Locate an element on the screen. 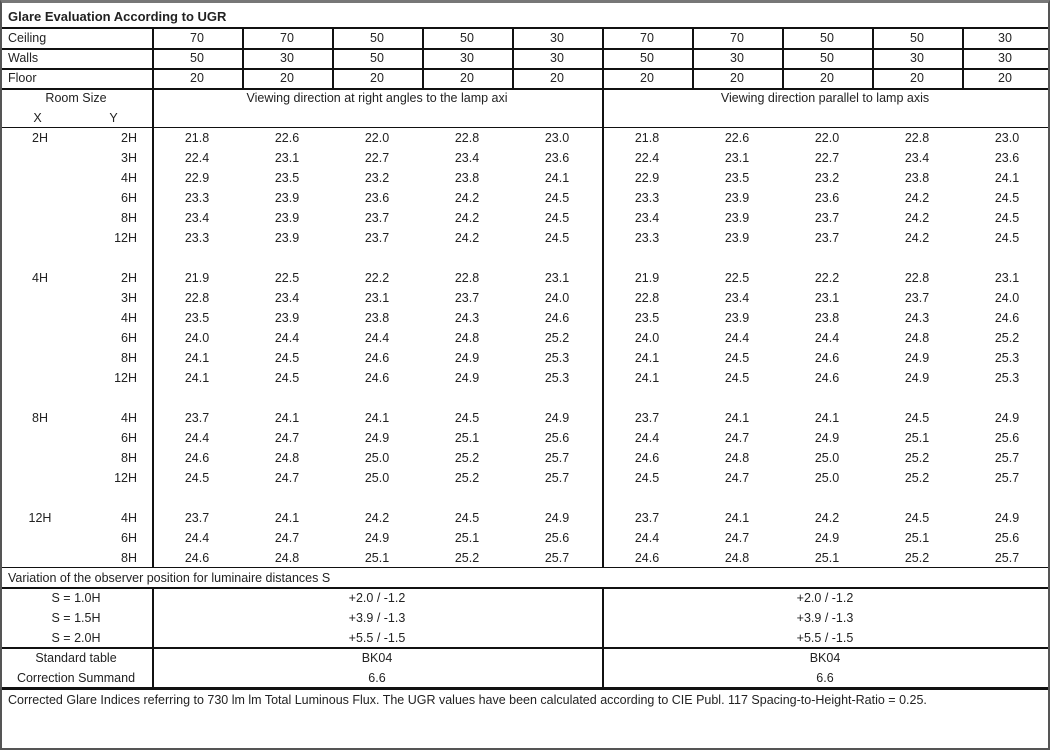  standard-label: Standard table is located at coordinates (76, 658).